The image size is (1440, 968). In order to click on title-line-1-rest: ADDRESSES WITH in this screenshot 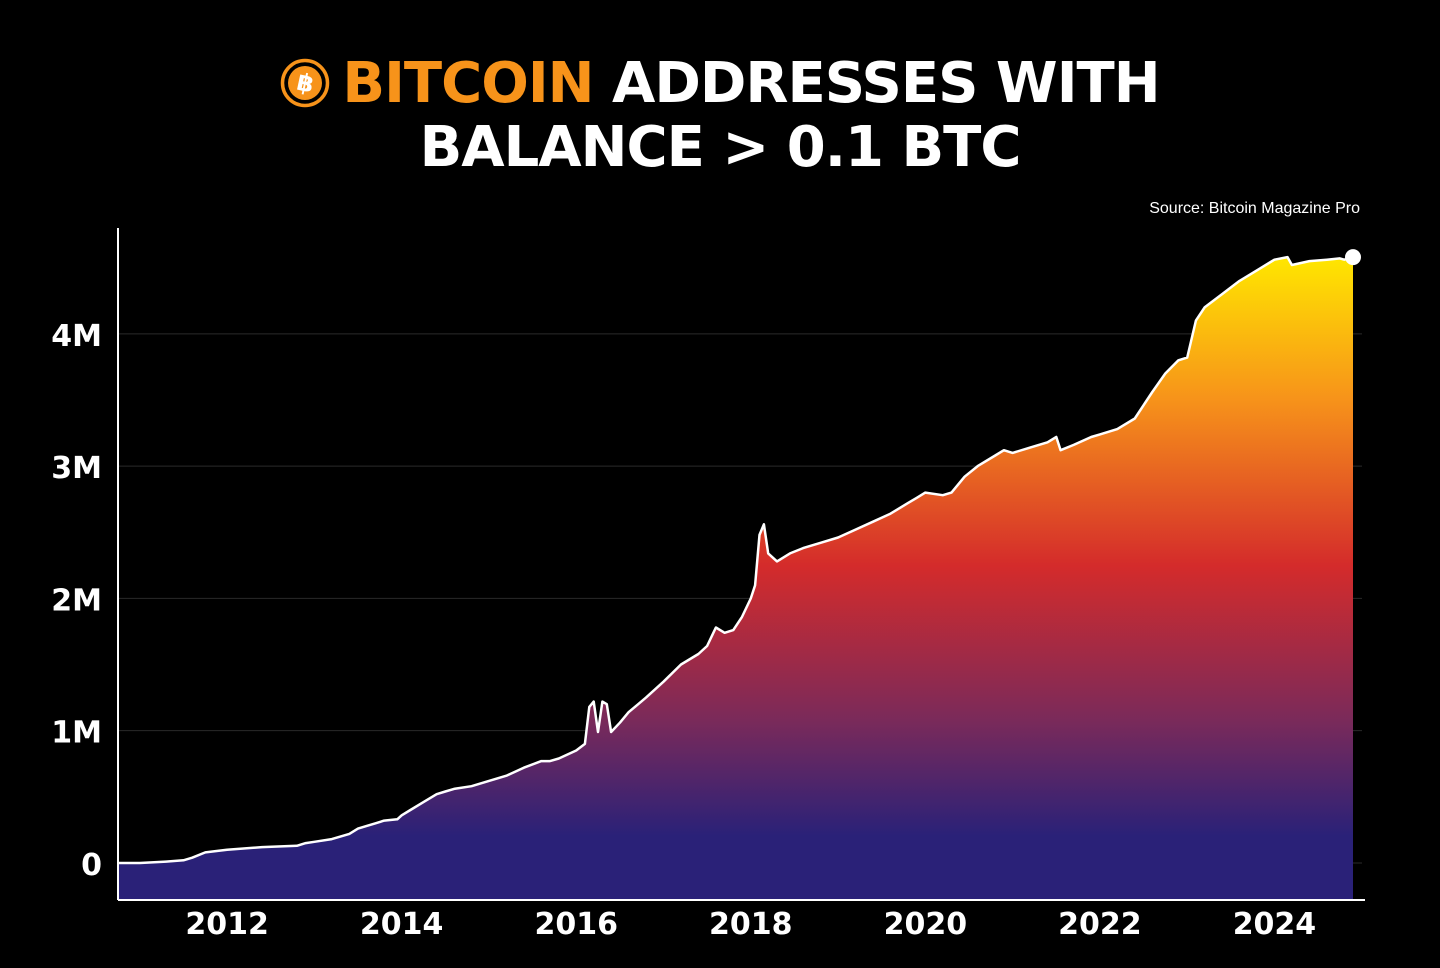, I will do `click(886, 83)`.